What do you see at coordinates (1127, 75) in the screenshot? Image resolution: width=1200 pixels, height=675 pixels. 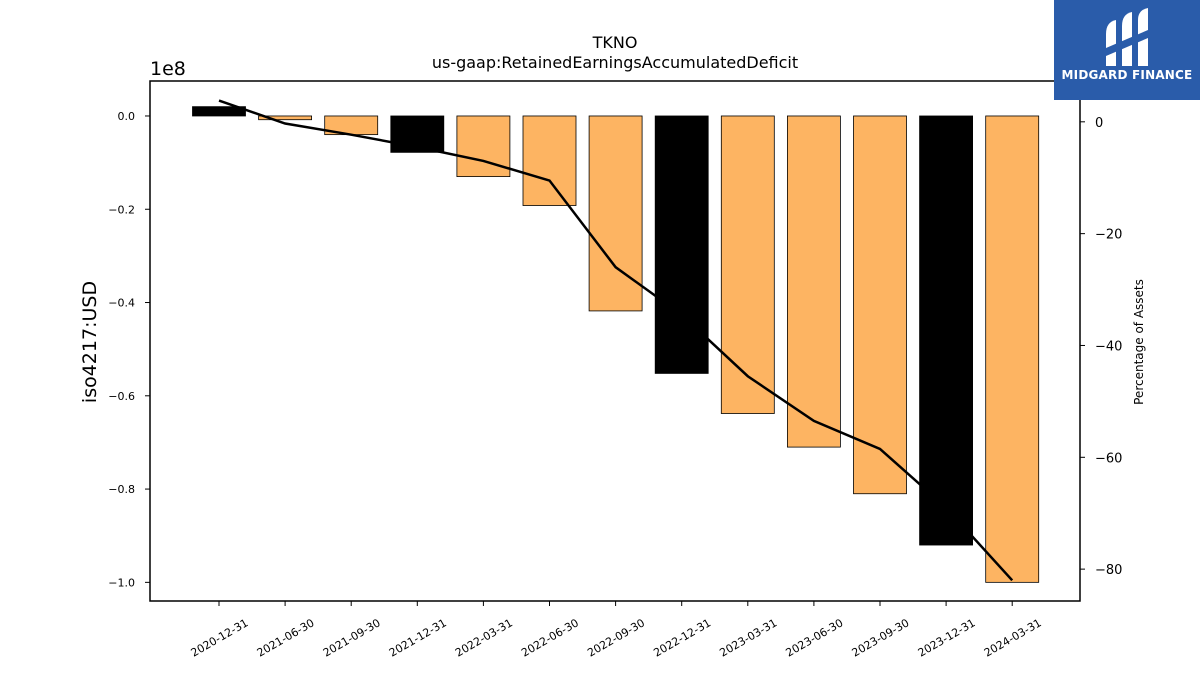 I see `logo-text: MIDGARD FINANCE` at bounding box center [1127, 75].